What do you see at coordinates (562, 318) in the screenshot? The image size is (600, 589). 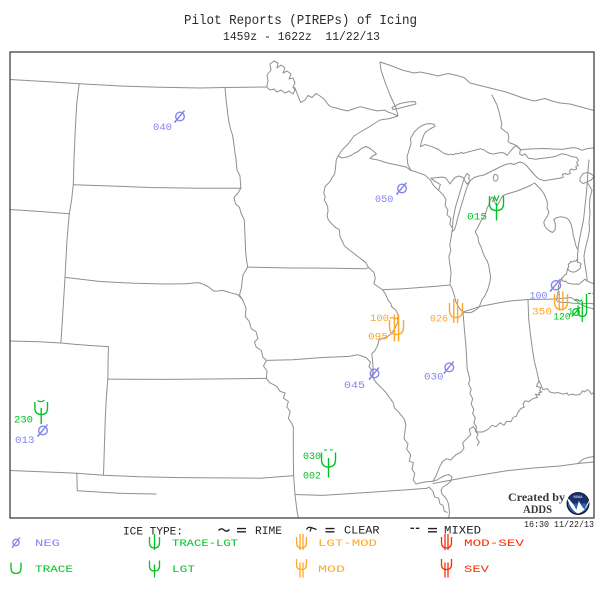 I see `svg-text: 120` at bounding box center [562, 318].